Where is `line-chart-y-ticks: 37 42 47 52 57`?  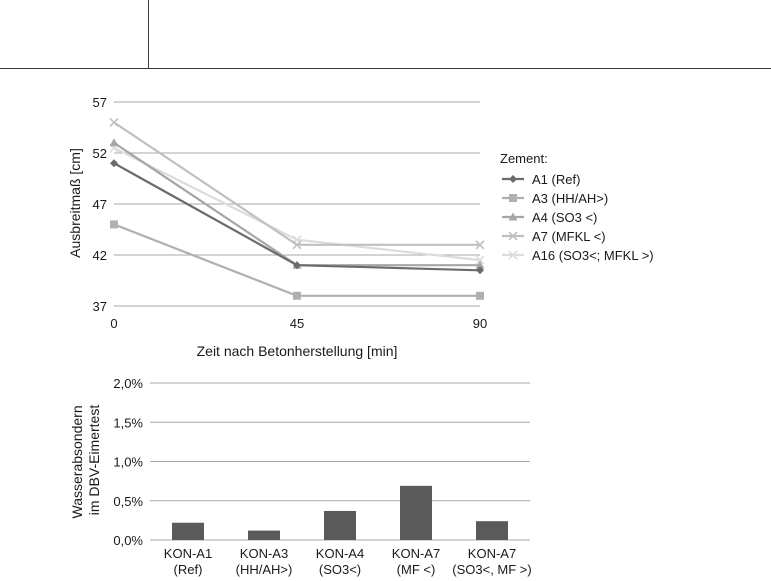
line-chart-y-ticks: 37 42 47 52 57 is located at coordinates (100, 204).